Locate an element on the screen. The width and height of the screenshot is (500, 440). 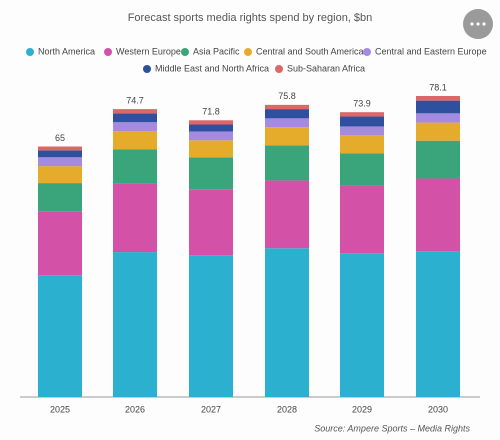
menu-button is located at coordinates (478, 24).